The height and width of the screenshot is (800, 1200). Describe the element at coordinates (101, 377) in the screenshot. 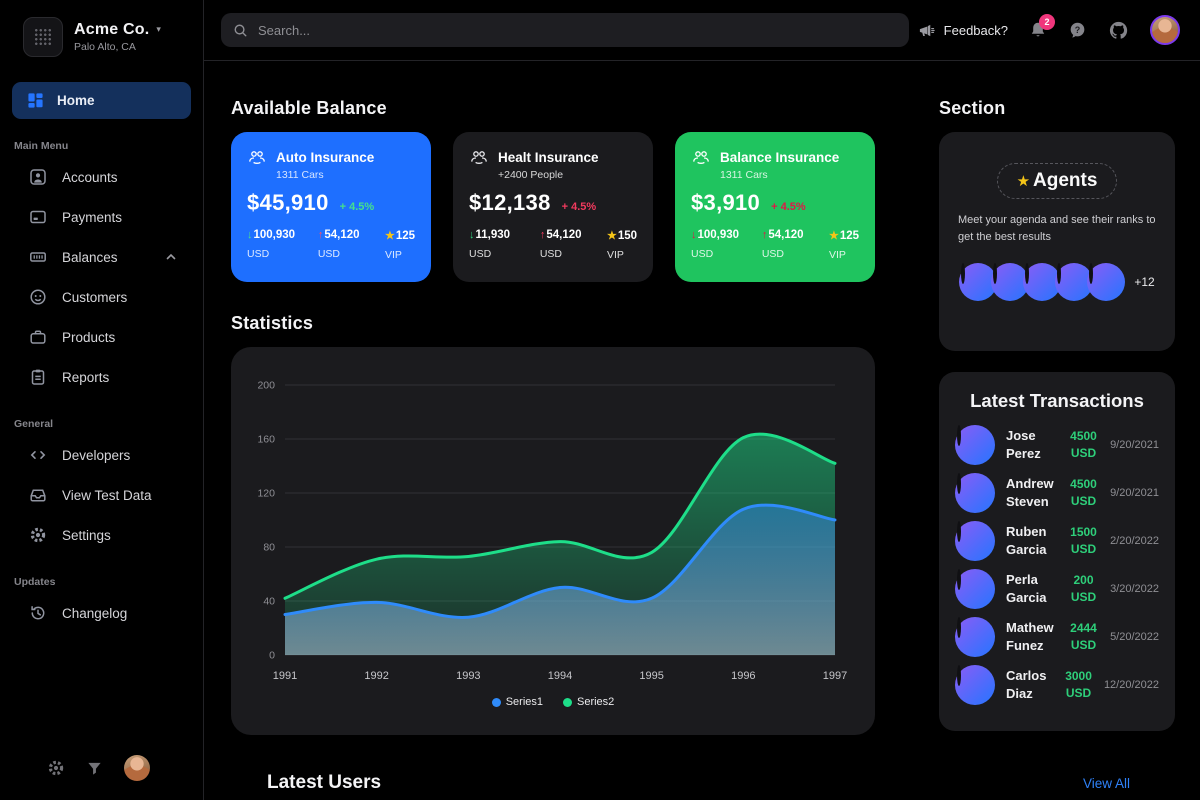

I see `sidebar-item-reports: Reports` at that location.